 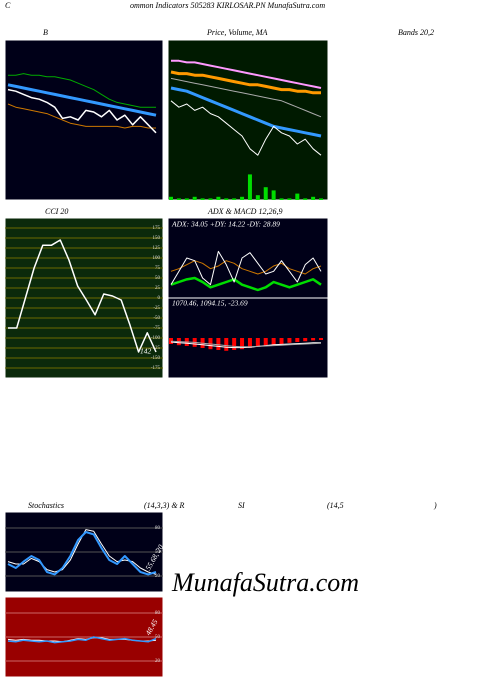 What do you see at coordinates (435, 505) in the screenshot?
I see `panel-heading: )` at bounding box center [435, 505].